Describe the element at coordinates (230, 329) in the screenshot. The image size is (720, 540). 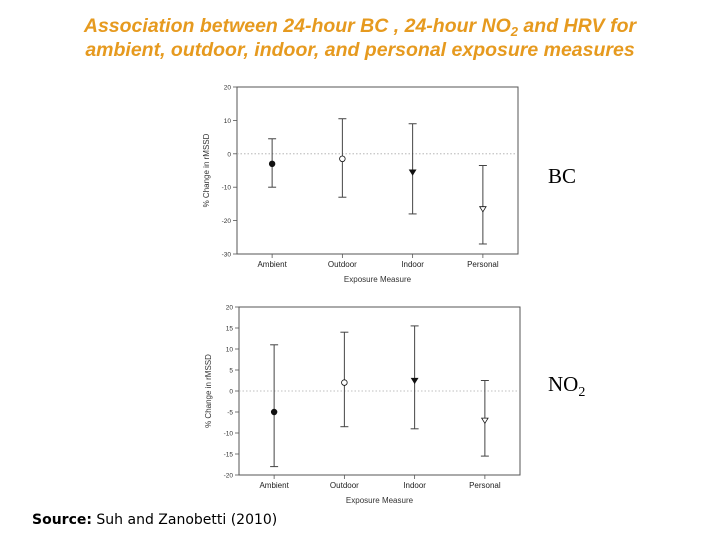
I see `y-tick-label: 15` at that location.